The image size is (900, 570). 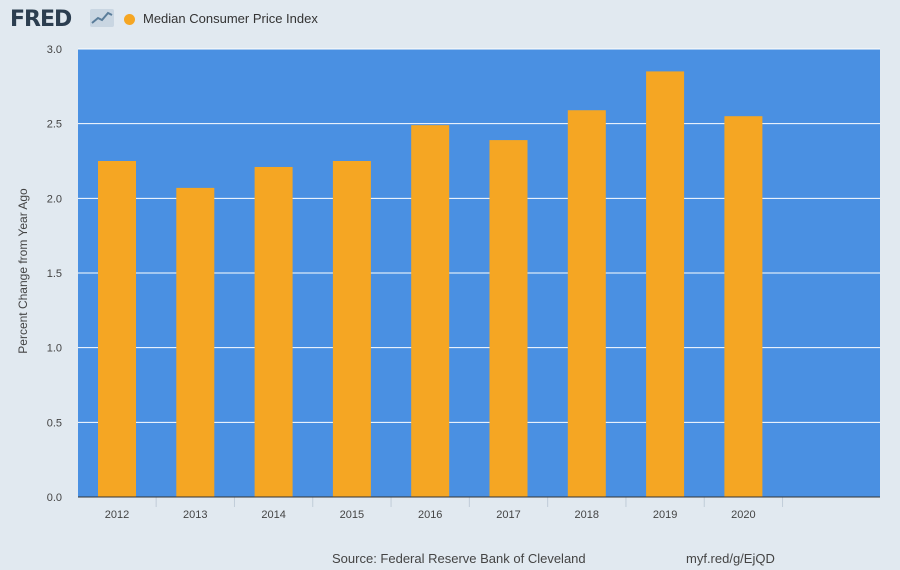 I want to click on y-tick-label: 3.0, so click(x=54, y=50).